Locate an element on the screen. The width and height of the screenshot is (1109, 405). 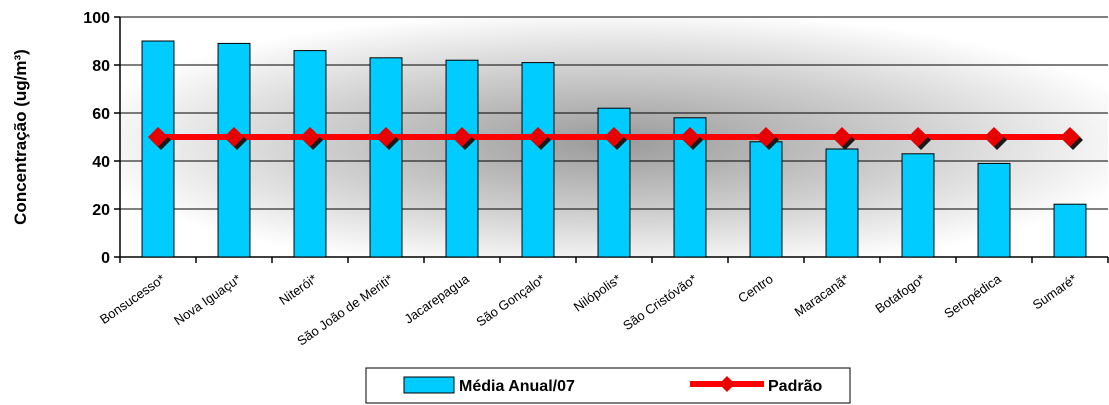
y-ticks: 0 20 40 60 80 100 is located at coordinates (101, 138).